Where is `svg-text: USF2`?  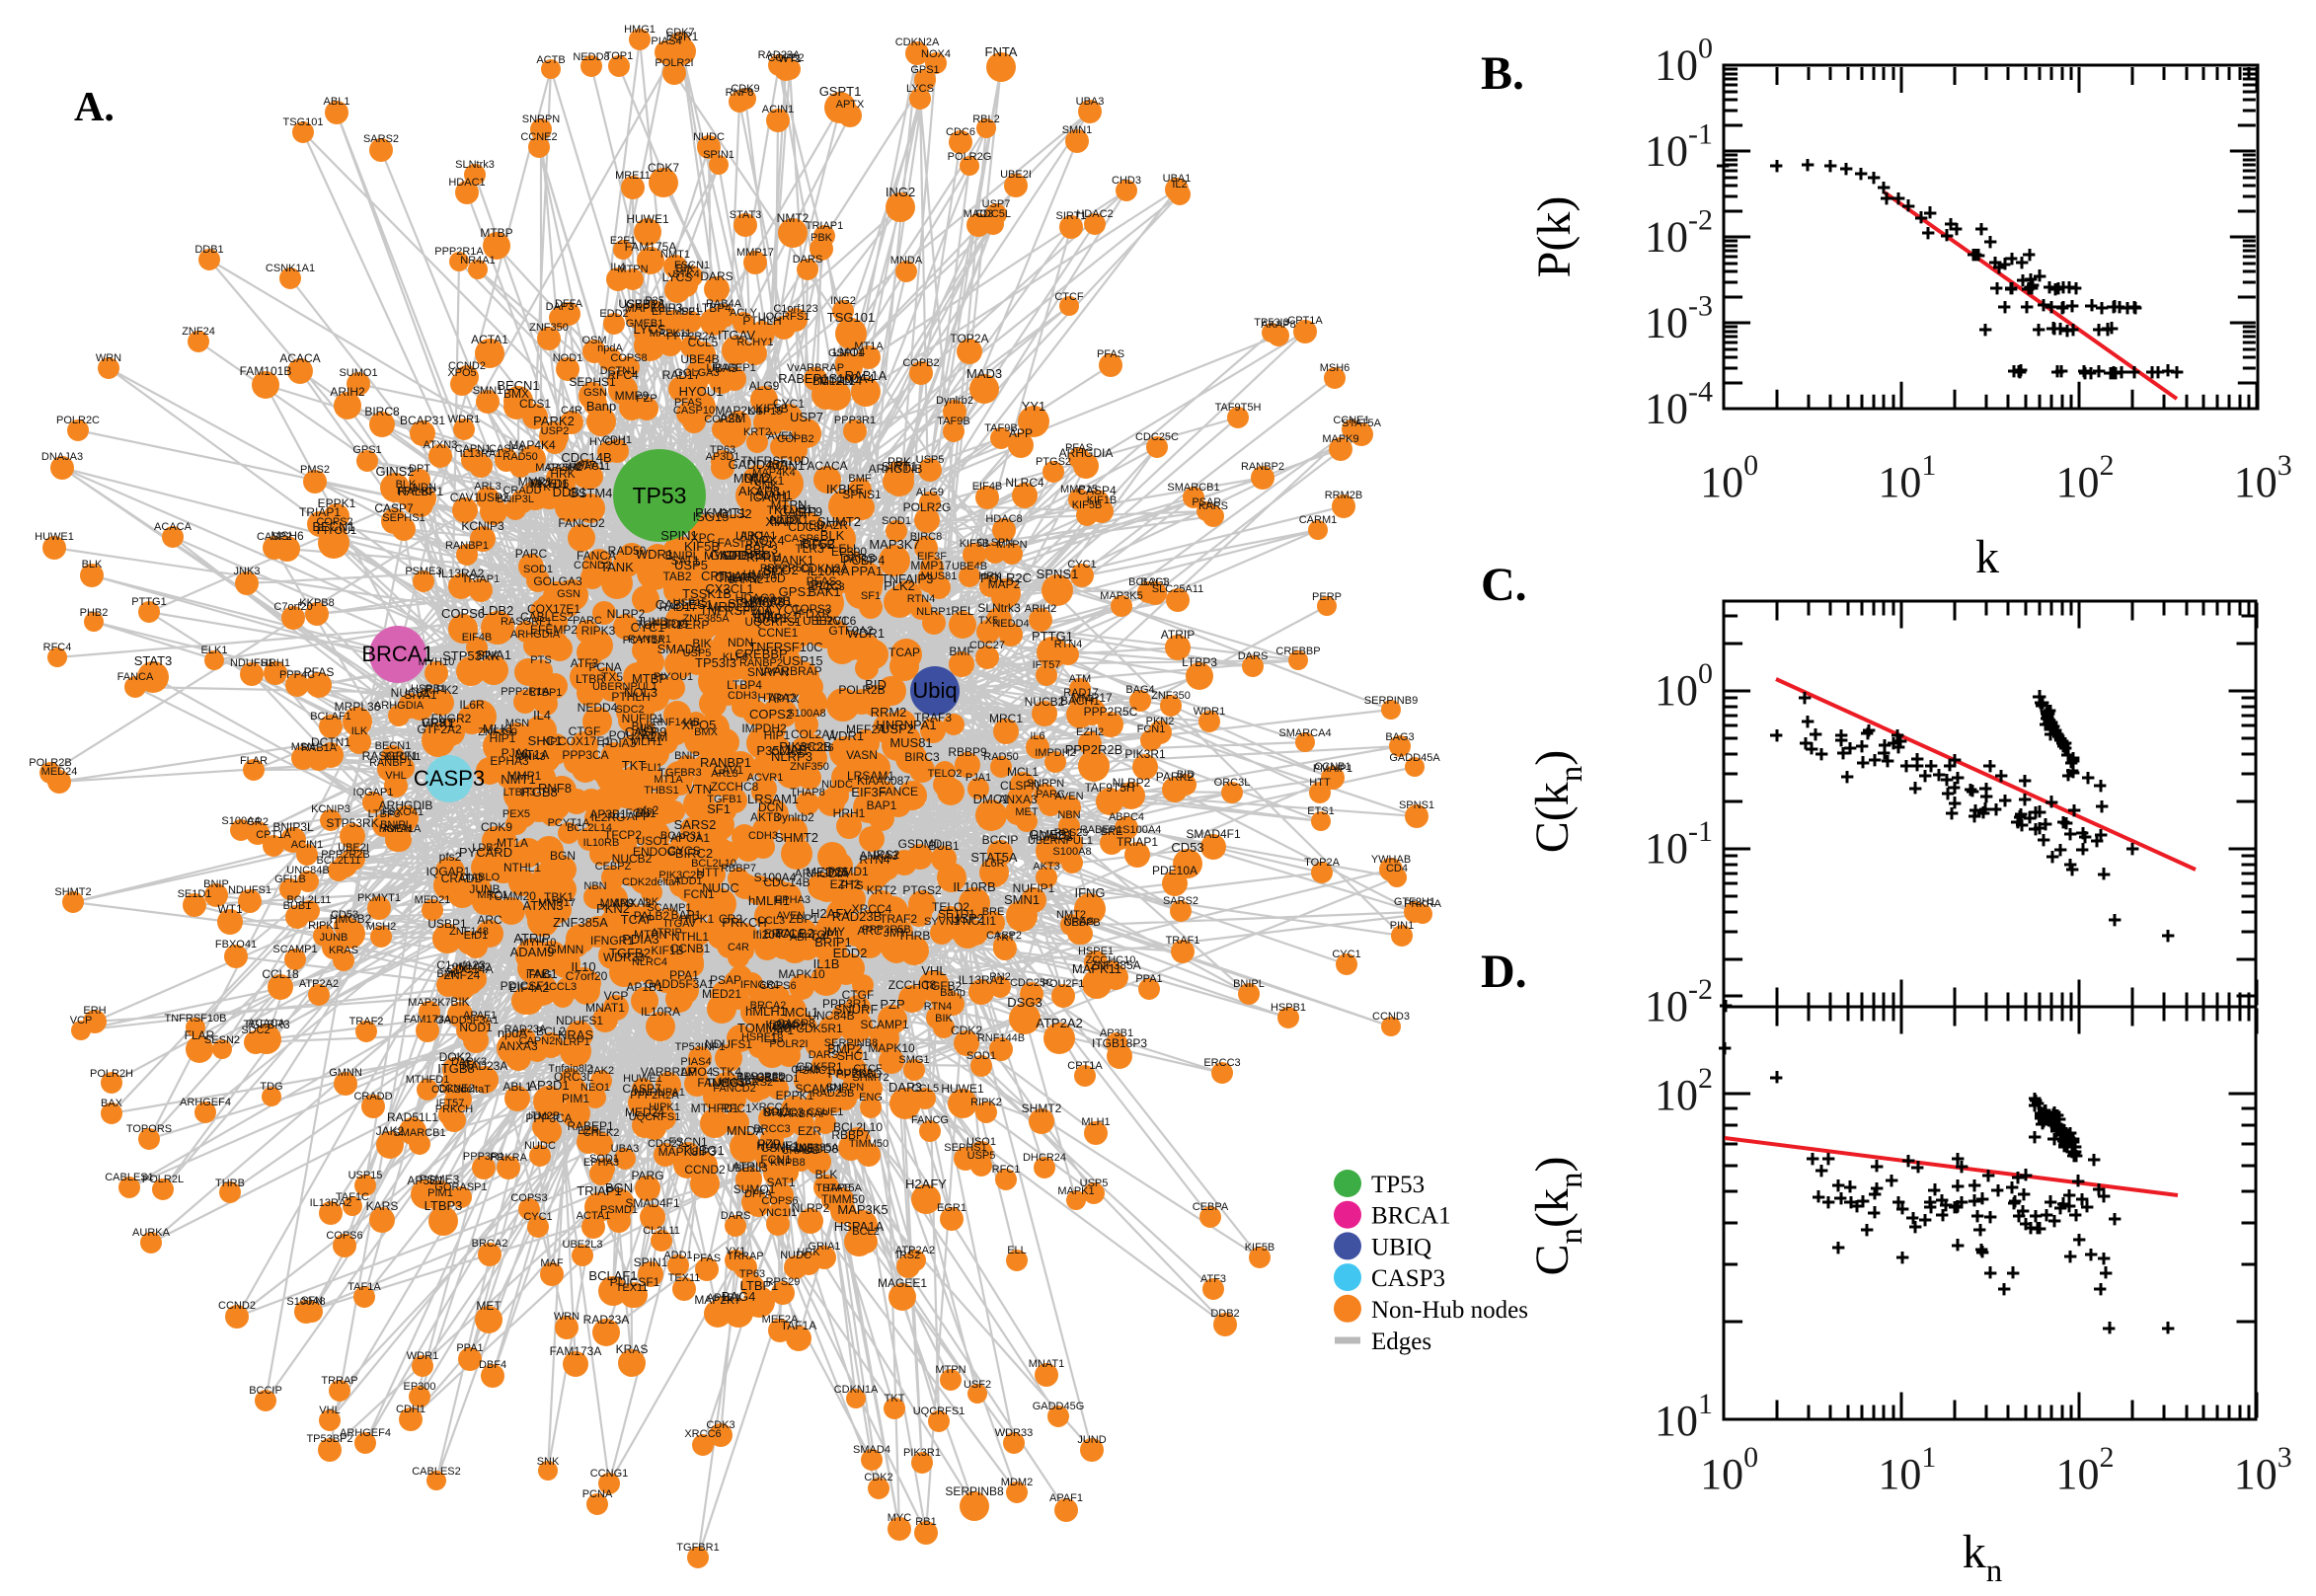 svg-text: USF2 is located at coordinates (978, 1385).